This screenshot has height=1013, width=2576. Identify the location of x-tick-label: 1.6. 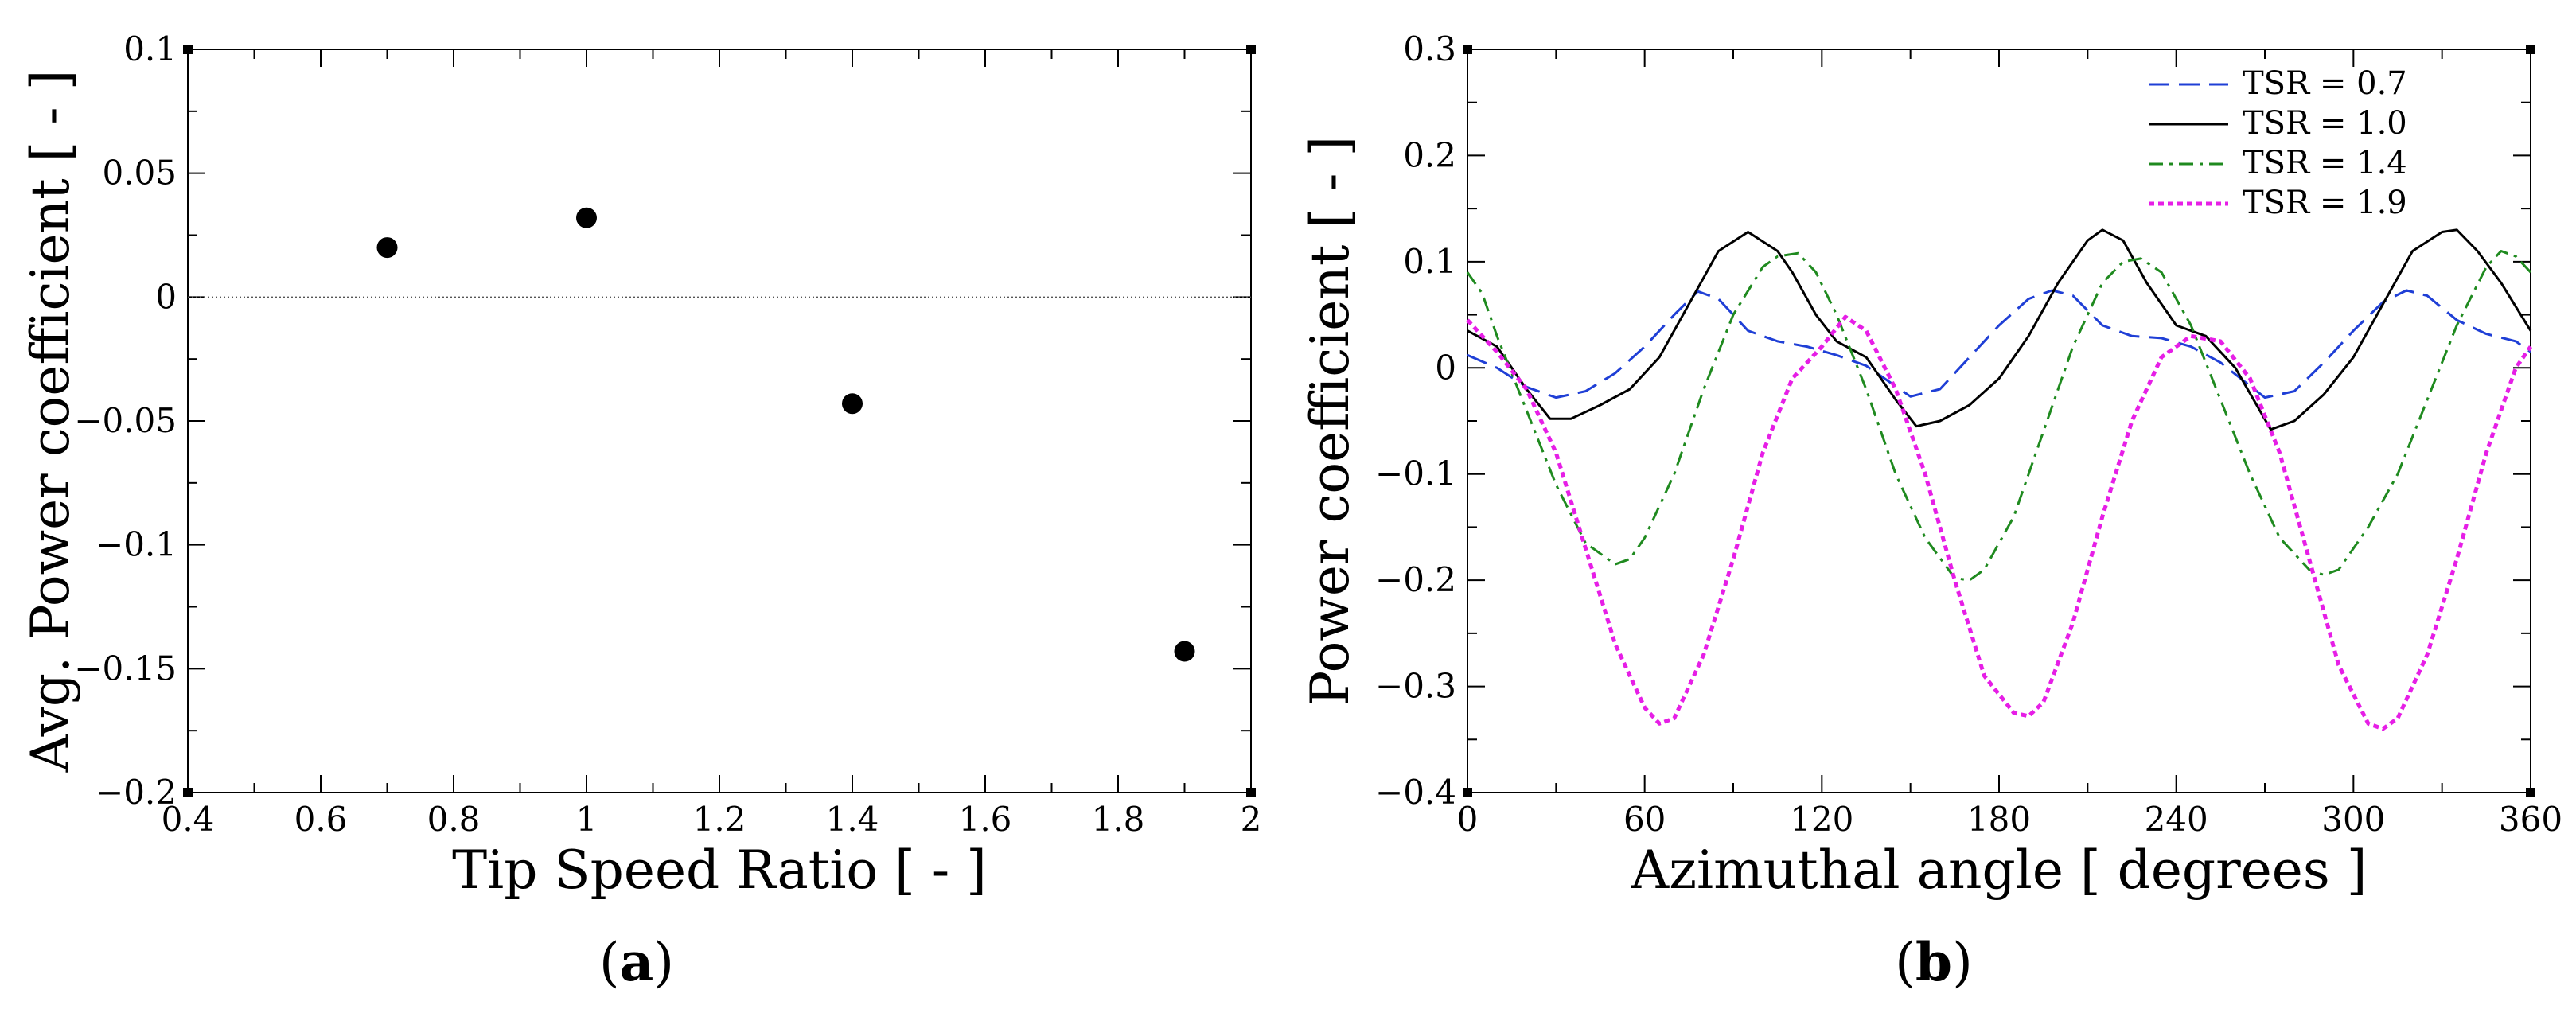
(985, 820).